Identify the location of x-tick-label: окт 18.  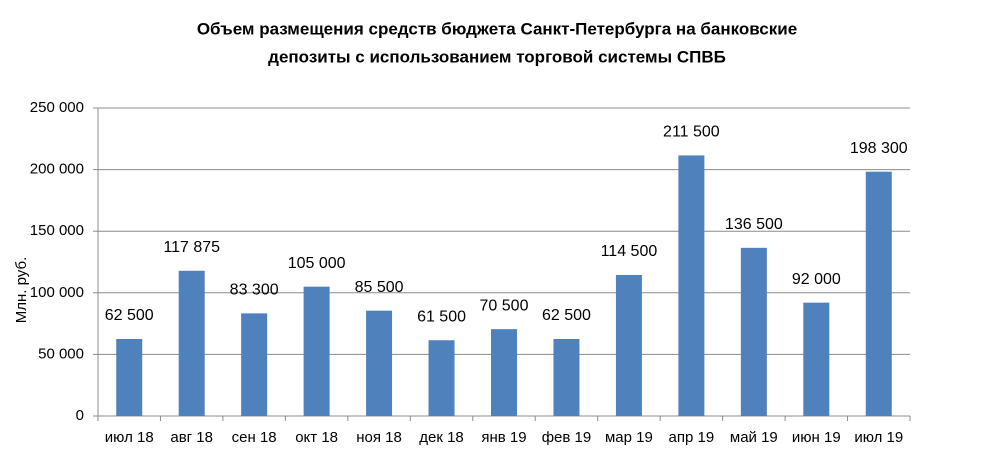
(316, 437).